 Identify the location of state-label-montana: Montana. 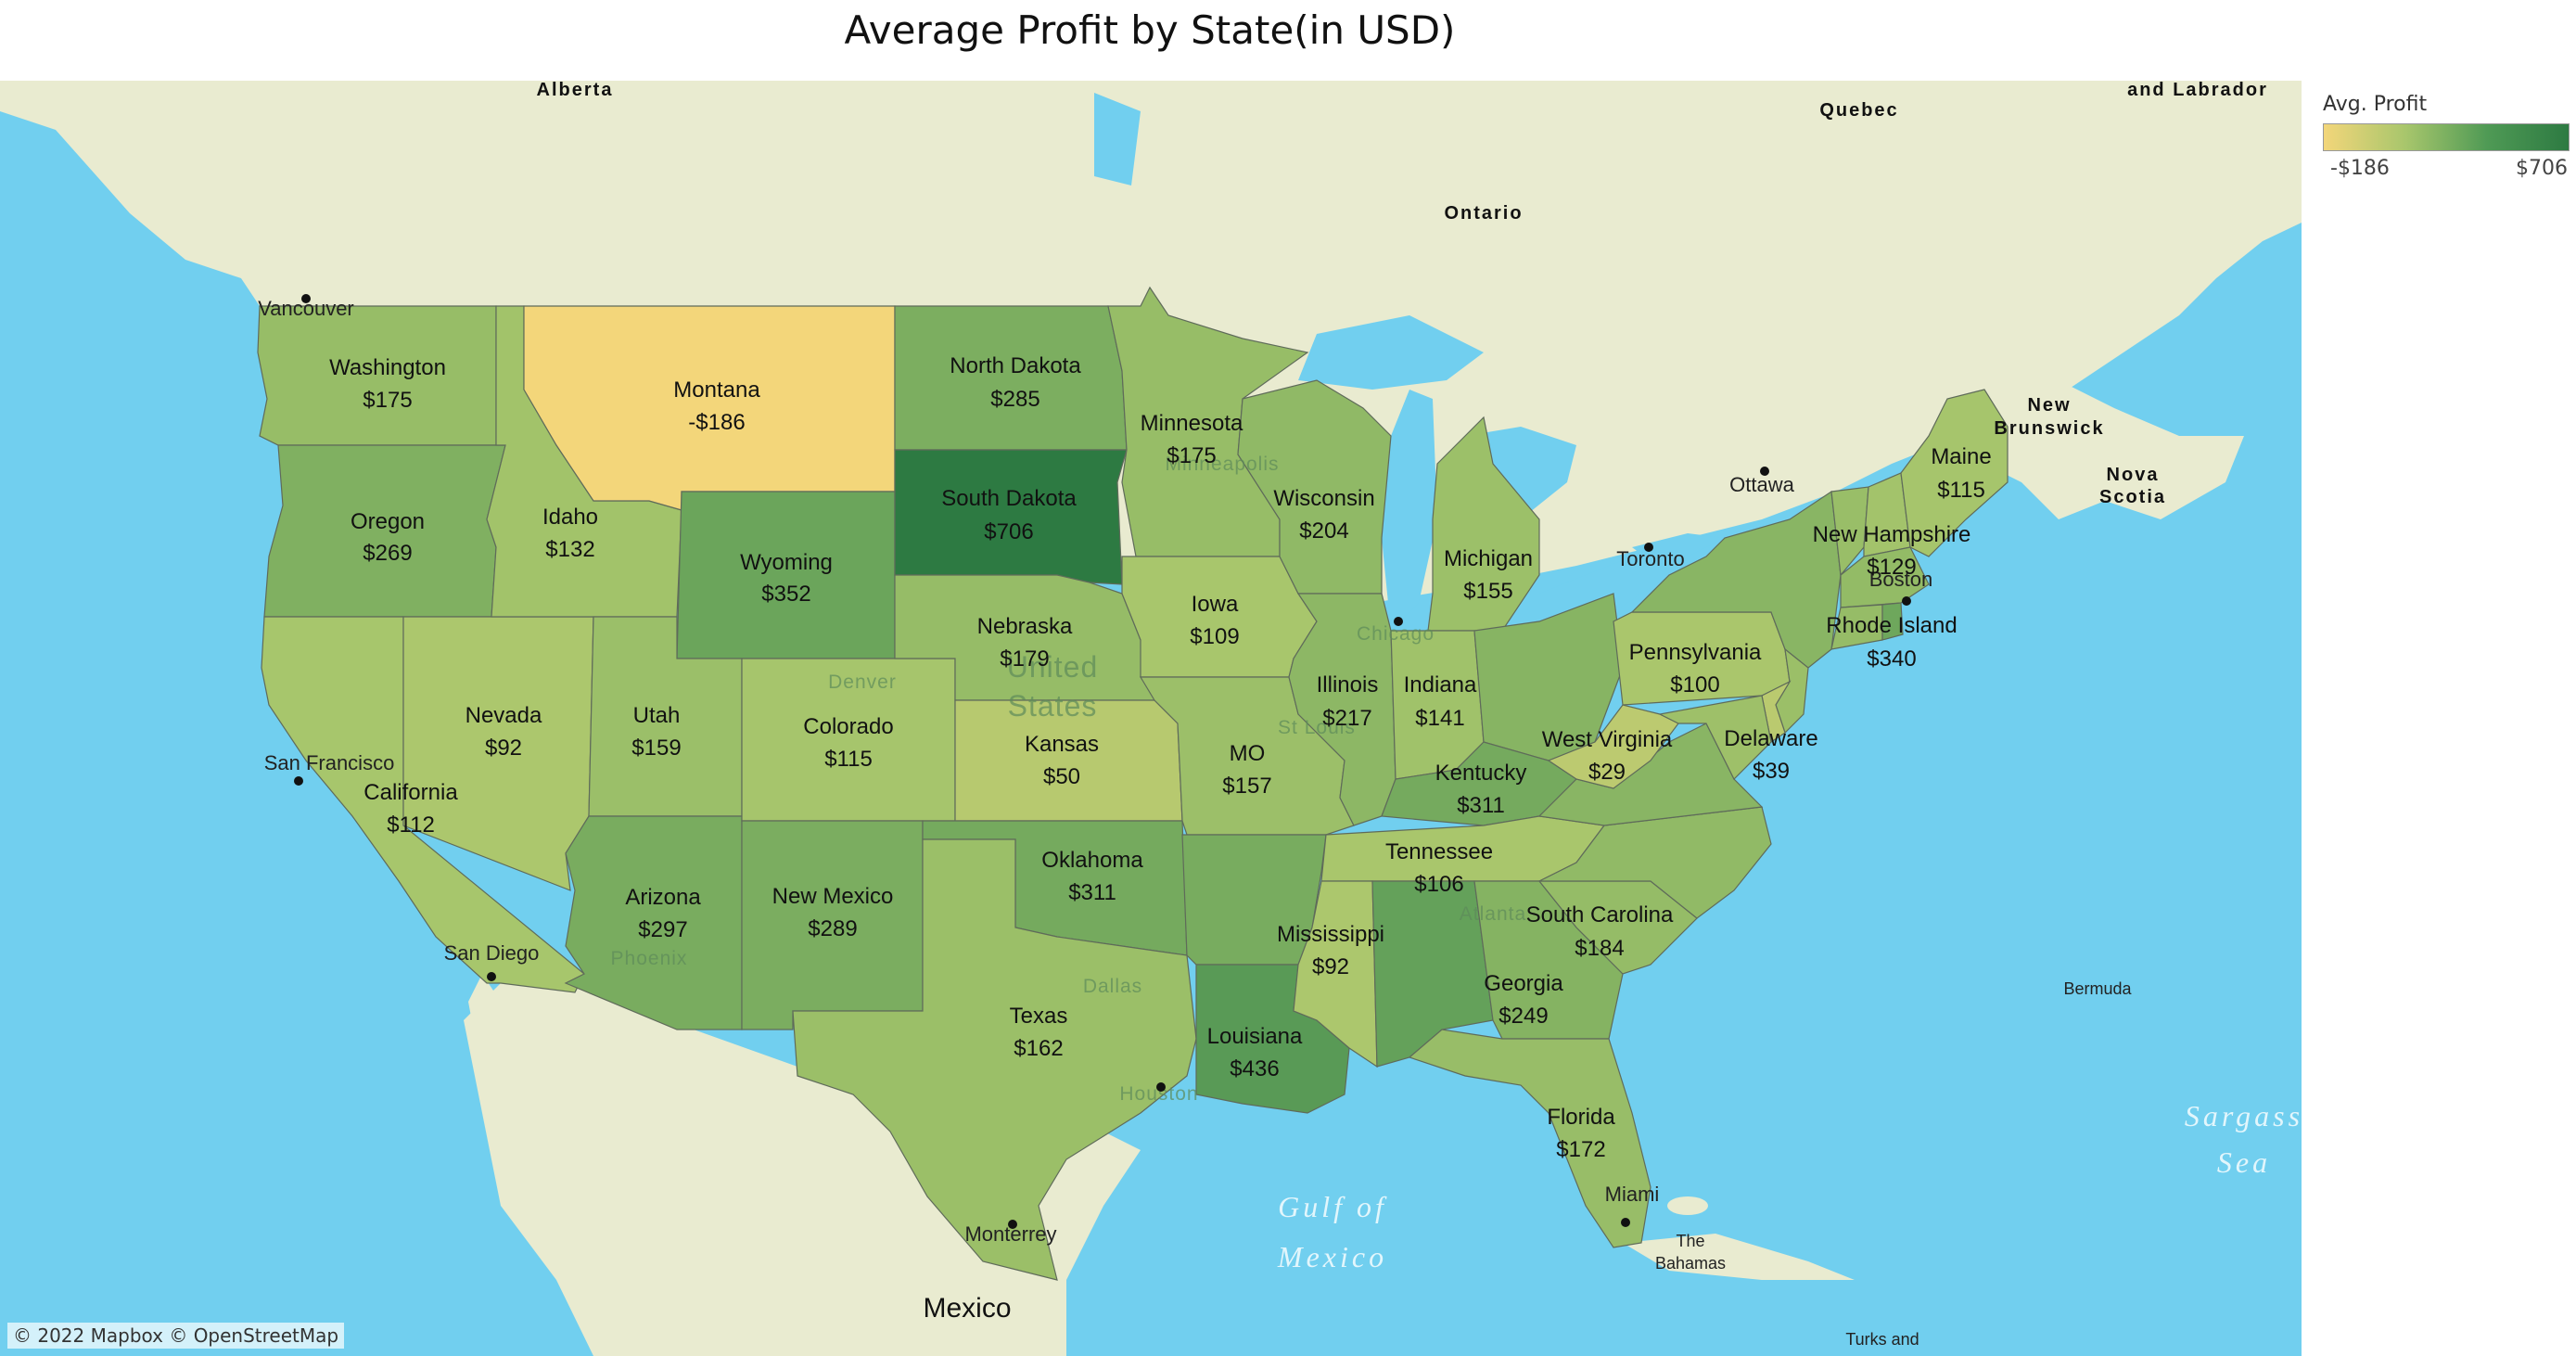
(716, 390).